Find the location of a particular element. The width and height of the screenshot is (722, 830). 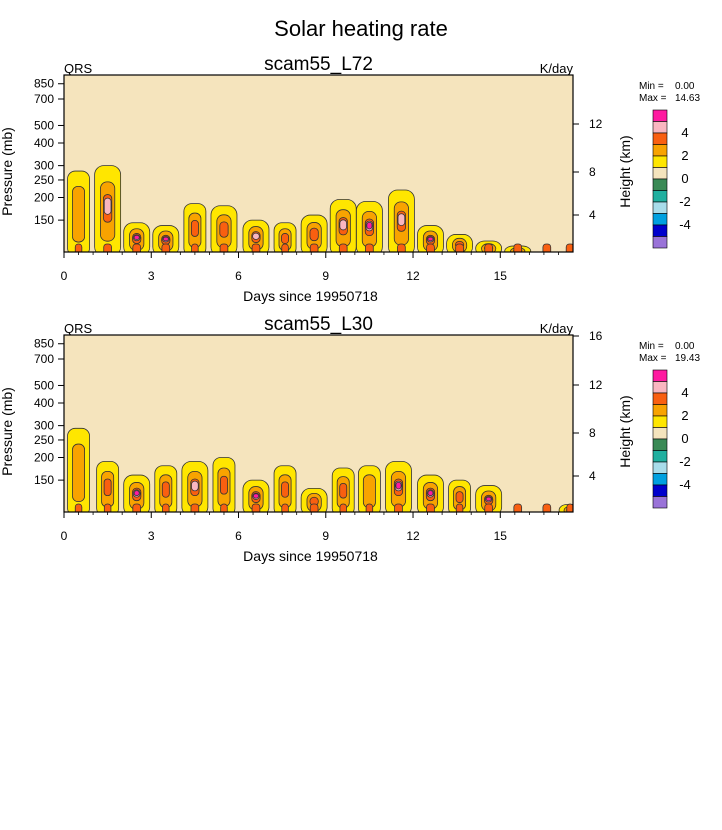

y-tick-label: 500 is located at coordinates (44, 125).